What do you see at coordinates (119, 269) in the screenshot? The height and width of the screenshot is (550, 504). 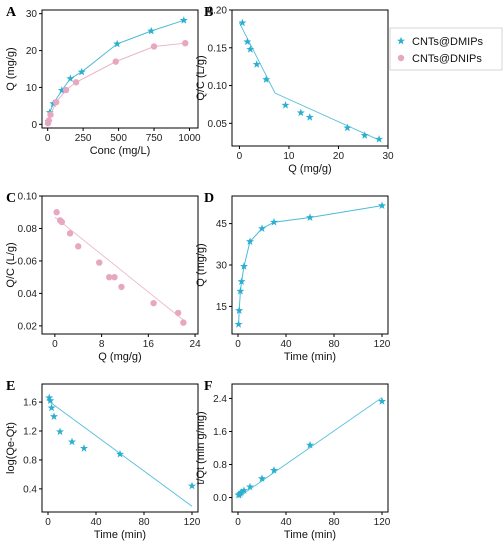 I see `fit-line-c` at bounding box center [119, 269].